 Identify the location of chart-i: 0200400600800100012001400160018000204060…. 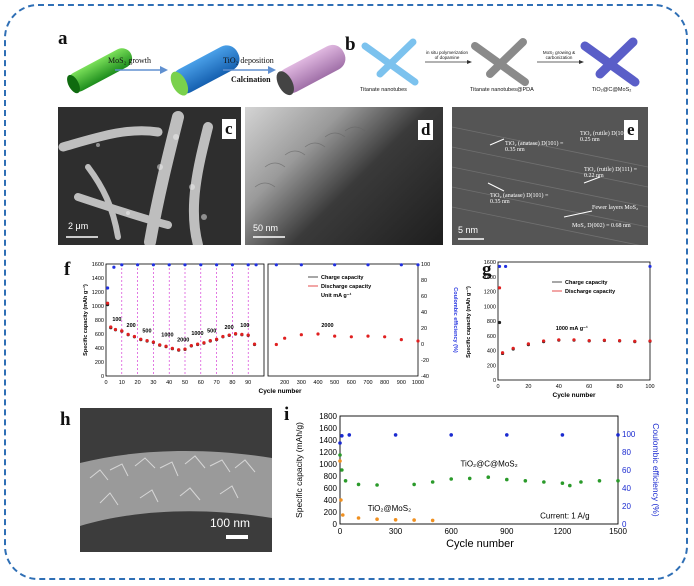
(477, 481).